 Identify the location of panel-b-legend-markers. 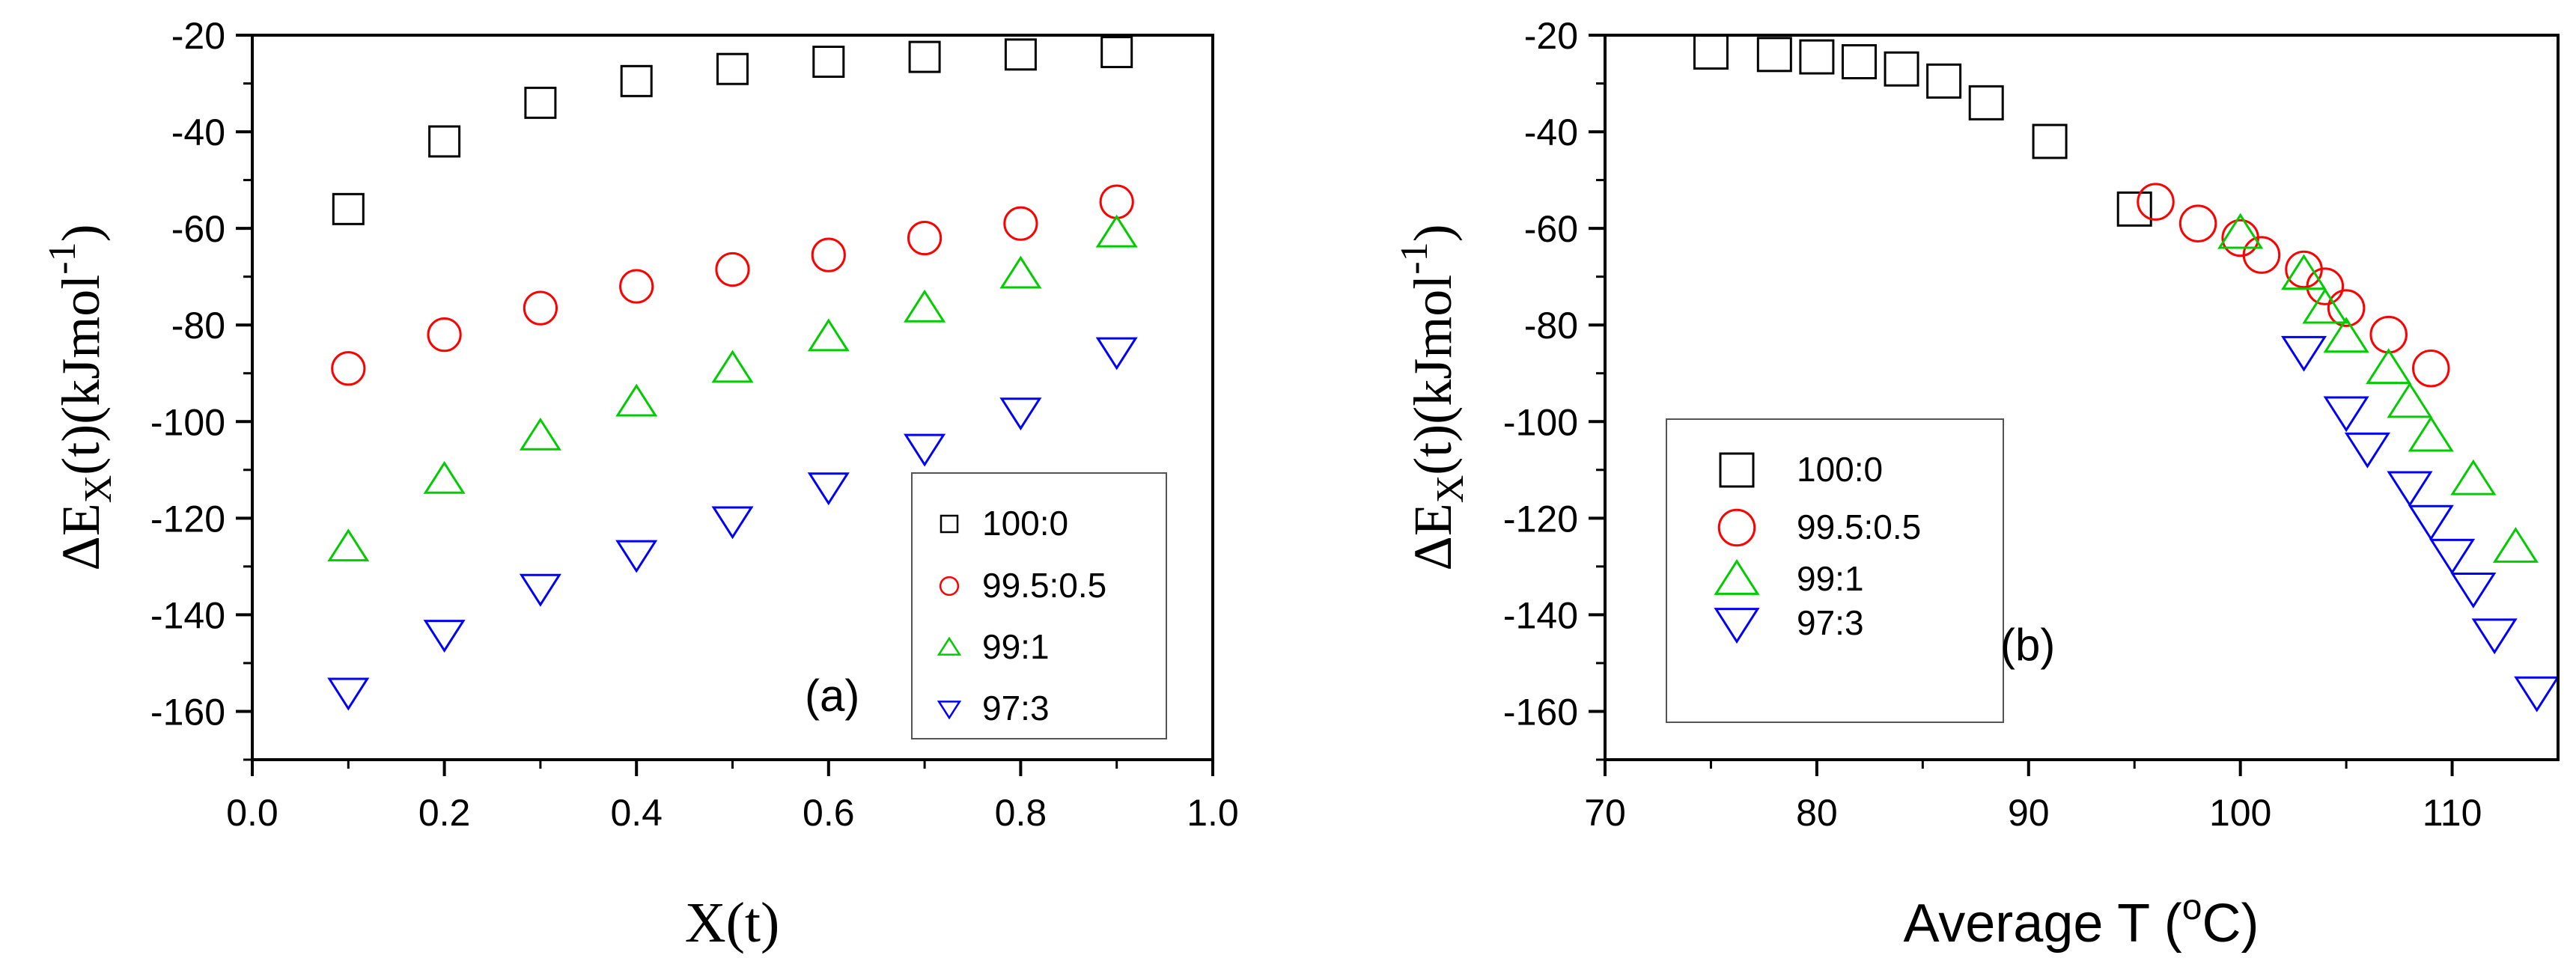
(1737, 548).